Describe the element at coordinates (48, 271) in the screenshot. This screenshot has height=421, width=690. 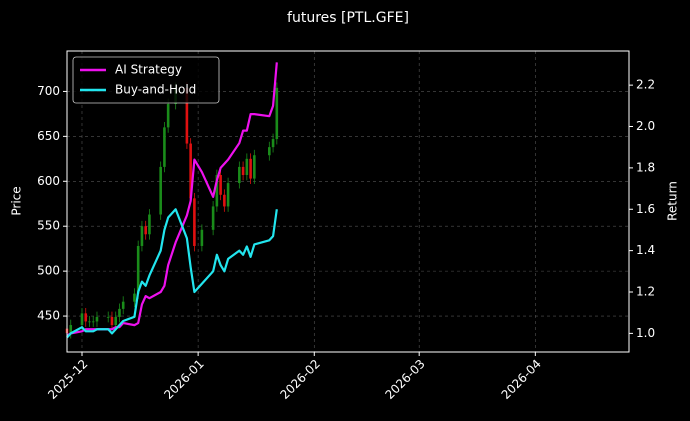
I see `y-tick-label: 500` at that location.